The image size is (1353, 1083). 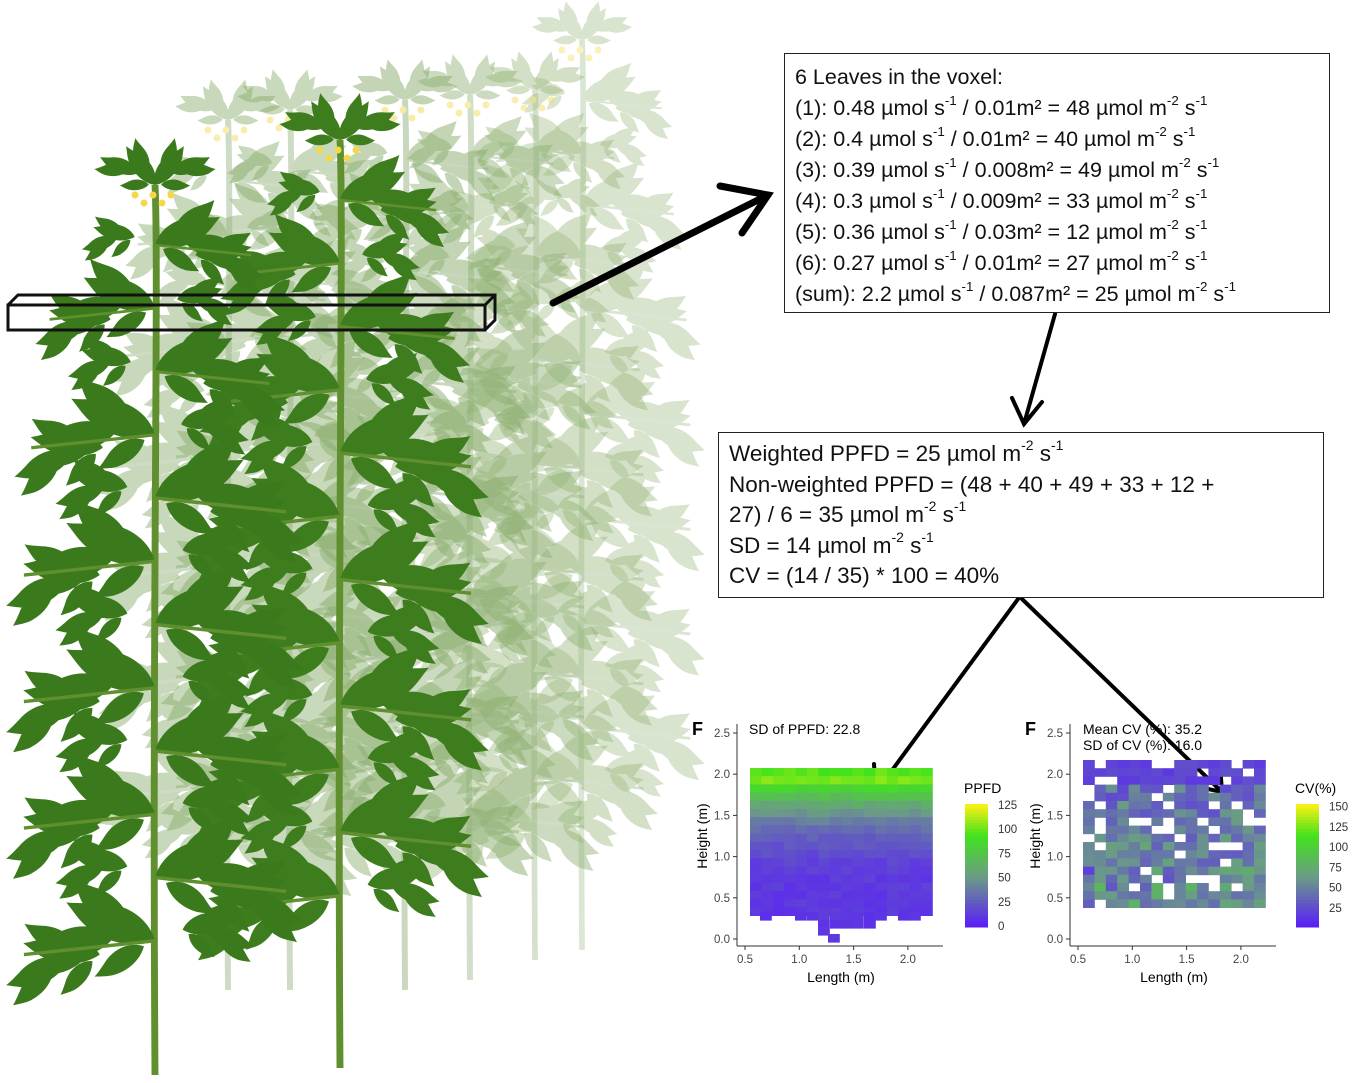 What do you see at coordinates (722, 734) in the screenshot?
I see `y-tick-label: 2.5` at bounding box center [722, 734].